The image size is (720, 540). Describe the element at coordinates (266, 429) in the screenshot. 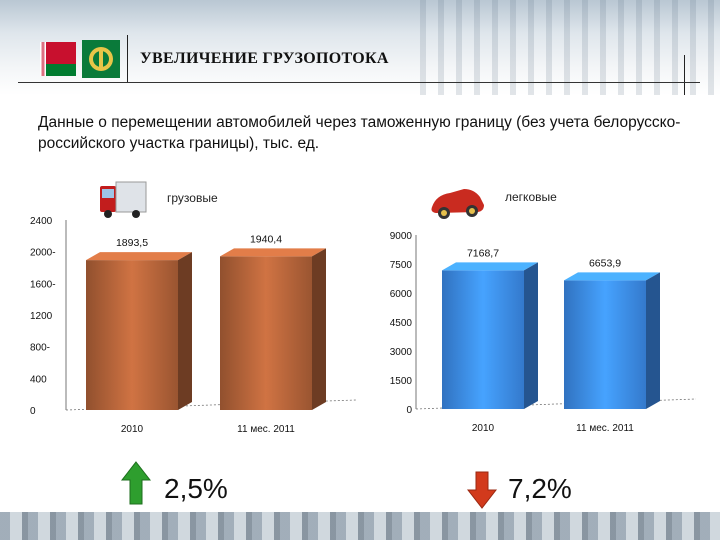

I see `trucks-category-label: 11 мес. 2011` at that location.